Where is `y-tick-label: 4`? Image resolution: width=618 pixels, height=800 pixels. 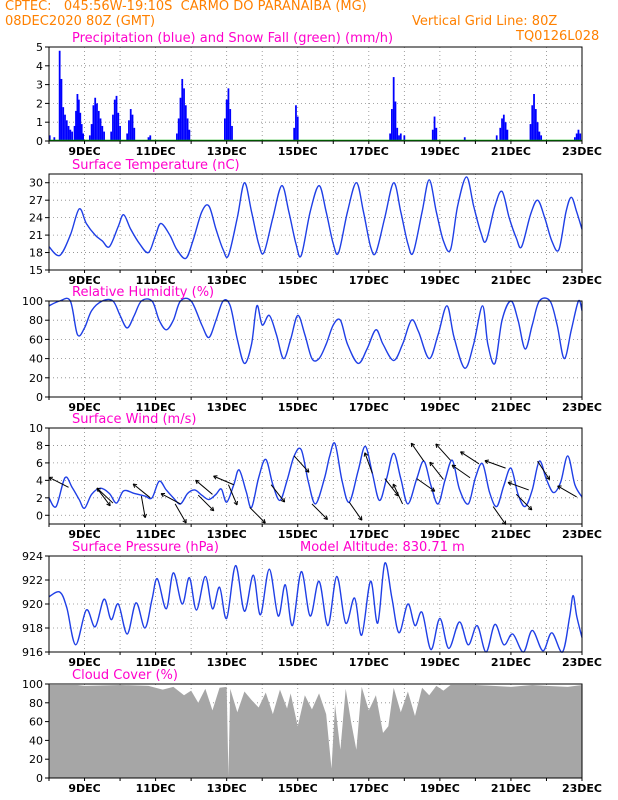 y-tick-label: 4 is located at coordinates (39, 66).